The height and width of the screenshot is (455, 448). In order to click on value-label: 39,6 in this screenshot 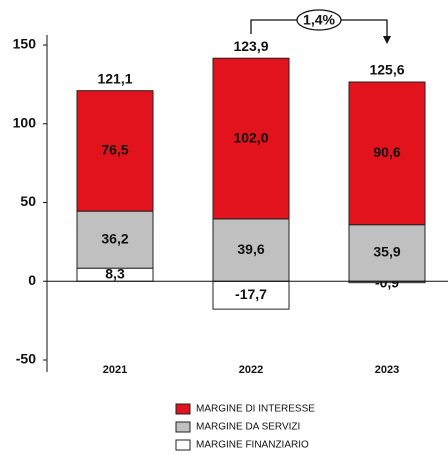, I will do `click(250, 249)`.